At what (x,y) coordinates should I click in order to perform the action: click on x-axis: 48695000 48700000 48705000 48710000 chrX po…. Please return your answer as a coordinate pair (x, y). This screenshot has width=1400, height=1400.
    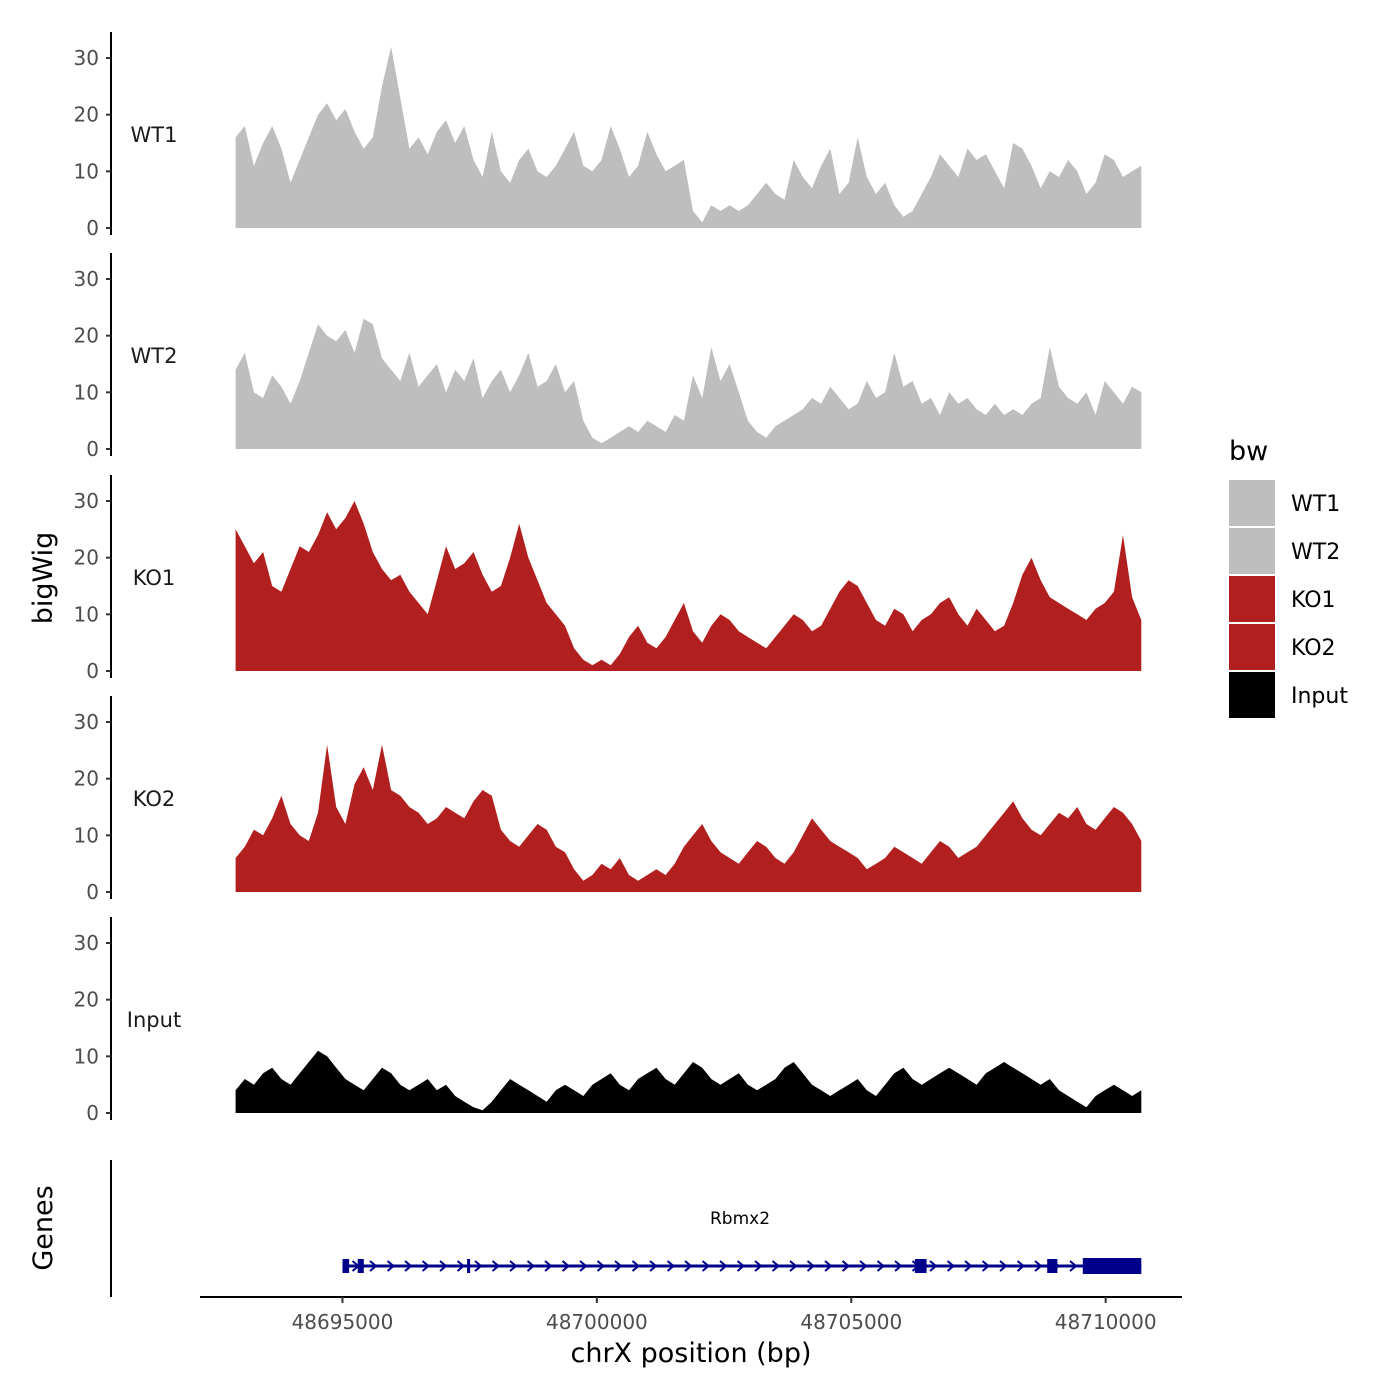
    Looking at the image, I should click on (691, 1332).